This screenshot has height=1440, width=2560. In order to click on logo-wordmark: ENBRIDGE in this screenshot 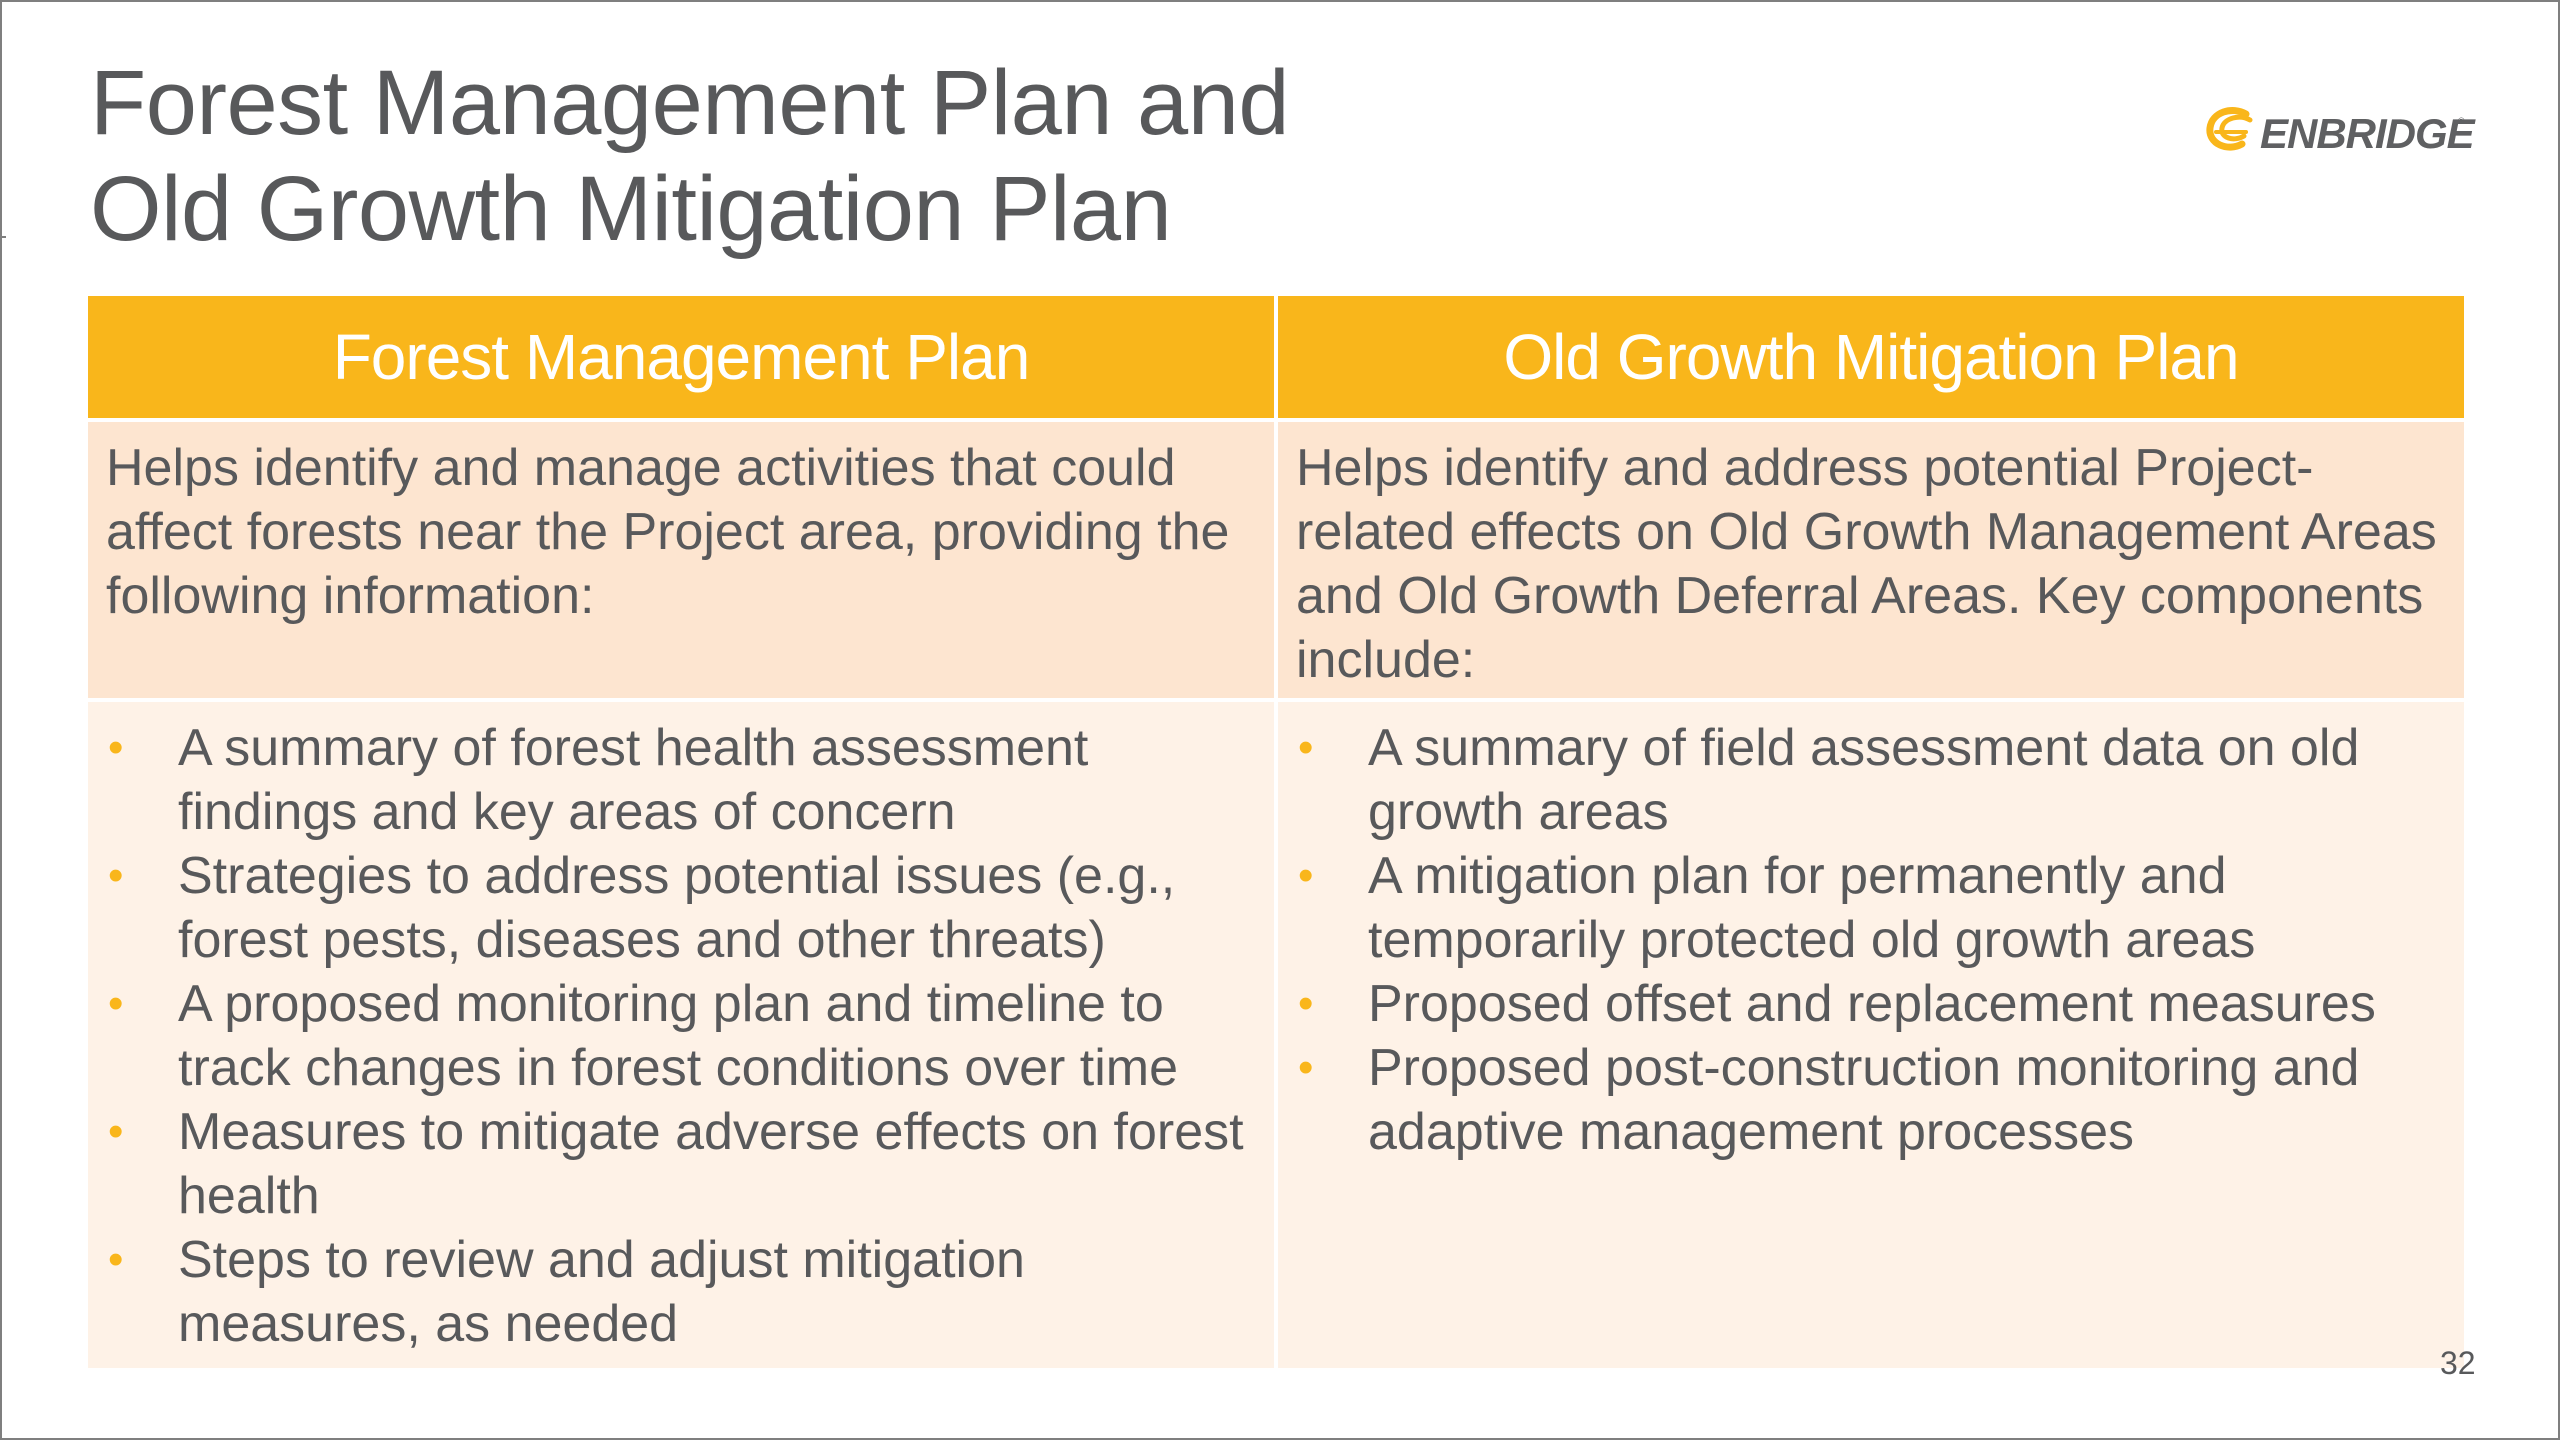, I will do `click(2367, 133)`.